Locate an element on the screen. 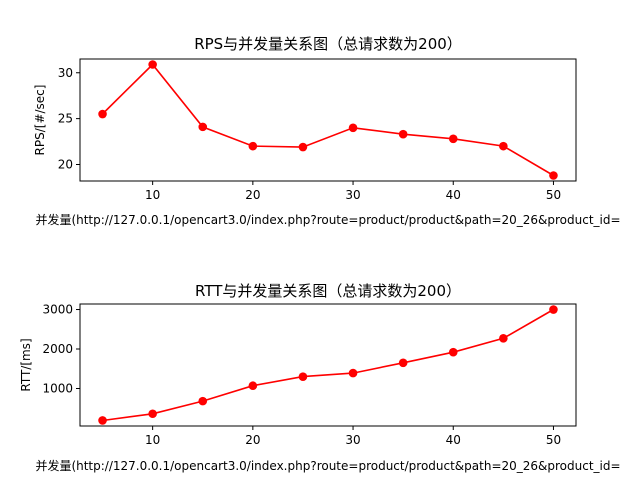 This screenshot has width=640, height=480. y-tick-label: 2000 is located at coordinates (57, 349).